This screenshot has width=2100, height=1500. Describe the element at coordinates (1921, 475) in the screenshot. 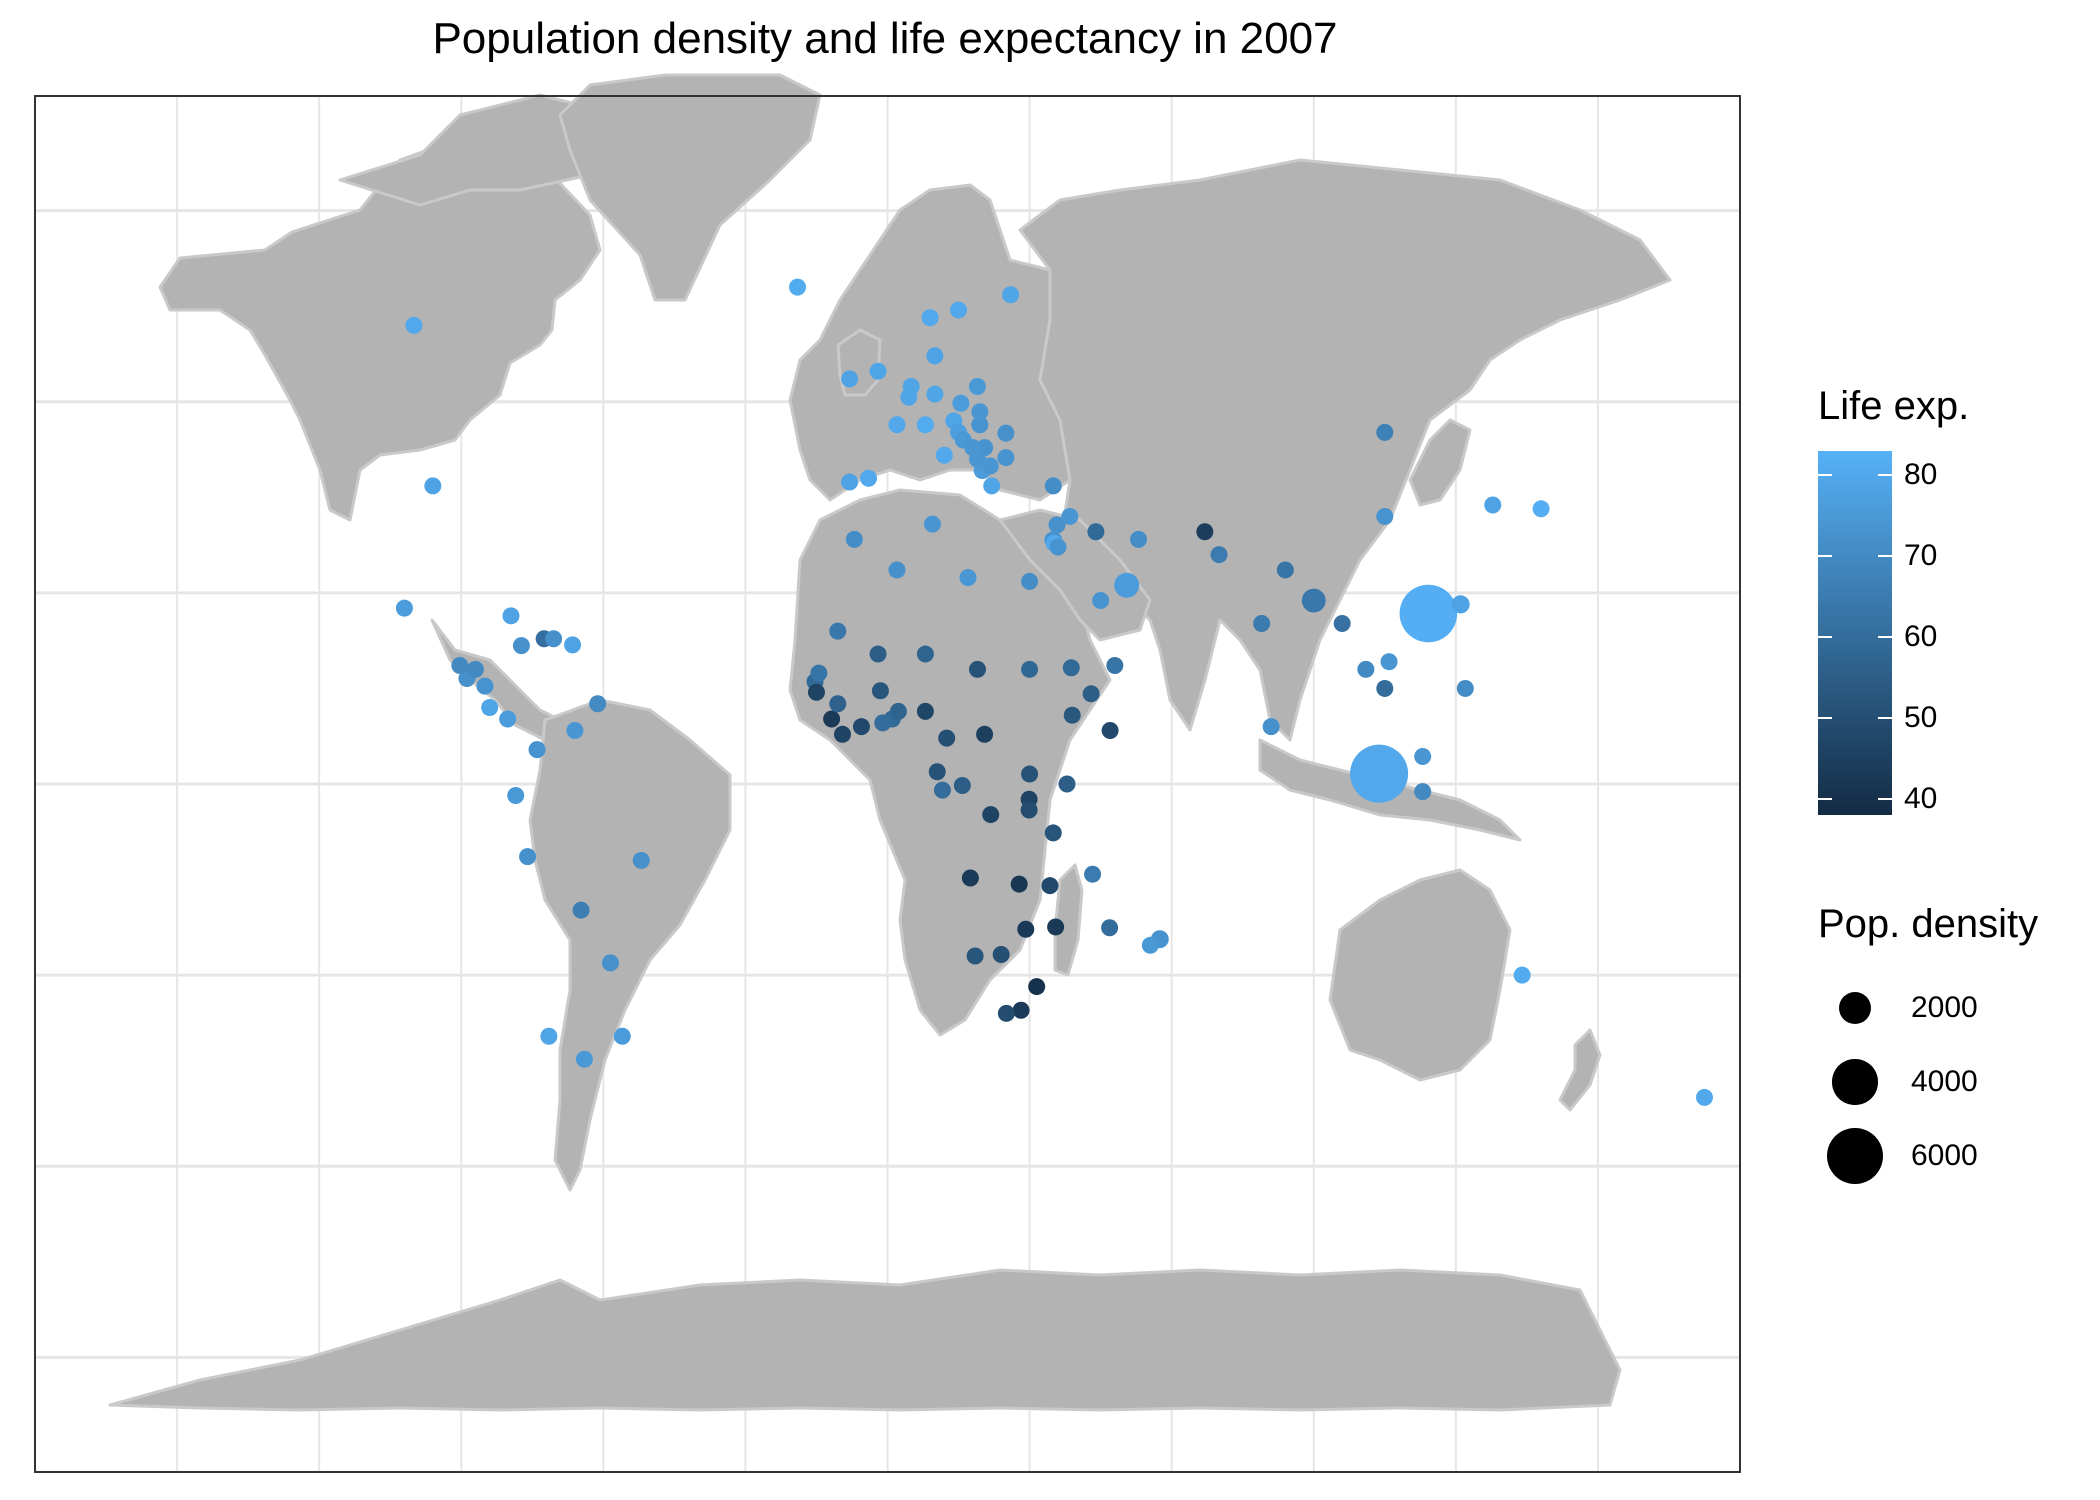

I see `colorbar-tick-label: 80` at that location.